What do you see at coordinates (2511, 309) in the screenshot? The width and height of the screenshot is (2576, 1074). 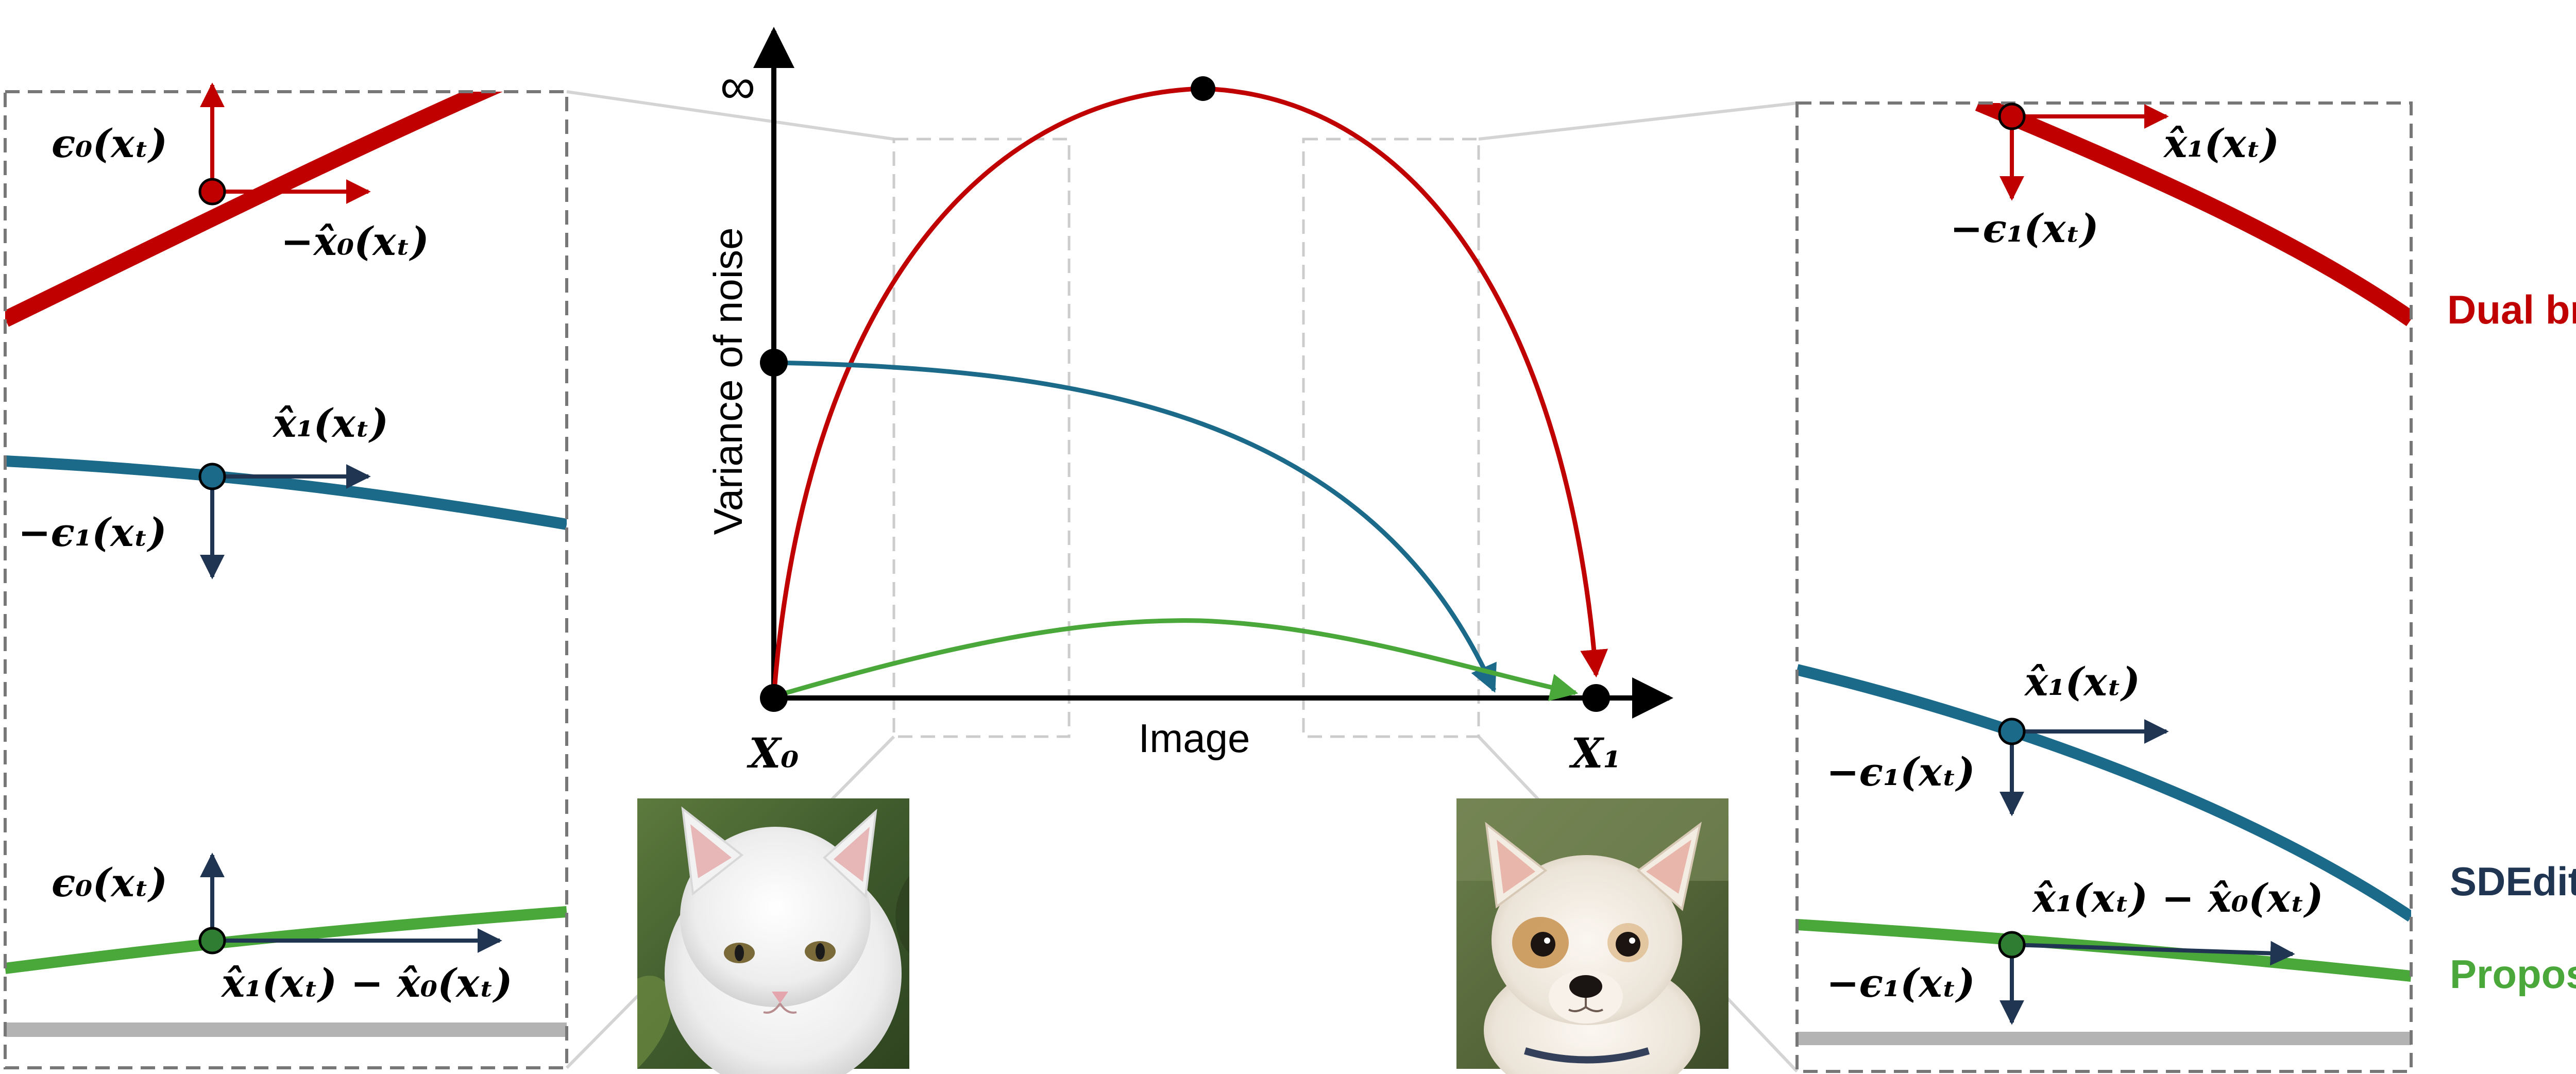 I see `legend-dual-bridge: Dual bridge` at bounding box center [2511, 309].